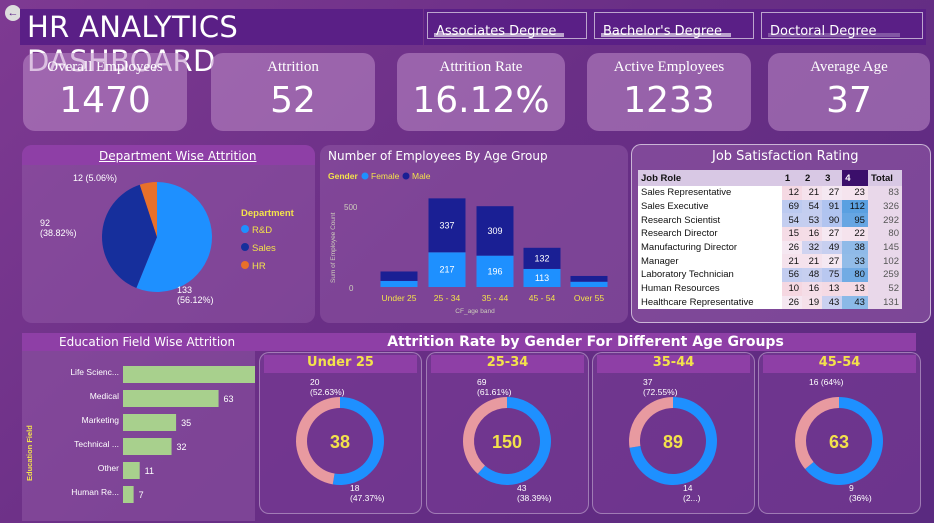 The image size is (934, 523). Describe the element at coordinates (245, 229) in the screenshot. I see `legend-dot-rnd` at that location.